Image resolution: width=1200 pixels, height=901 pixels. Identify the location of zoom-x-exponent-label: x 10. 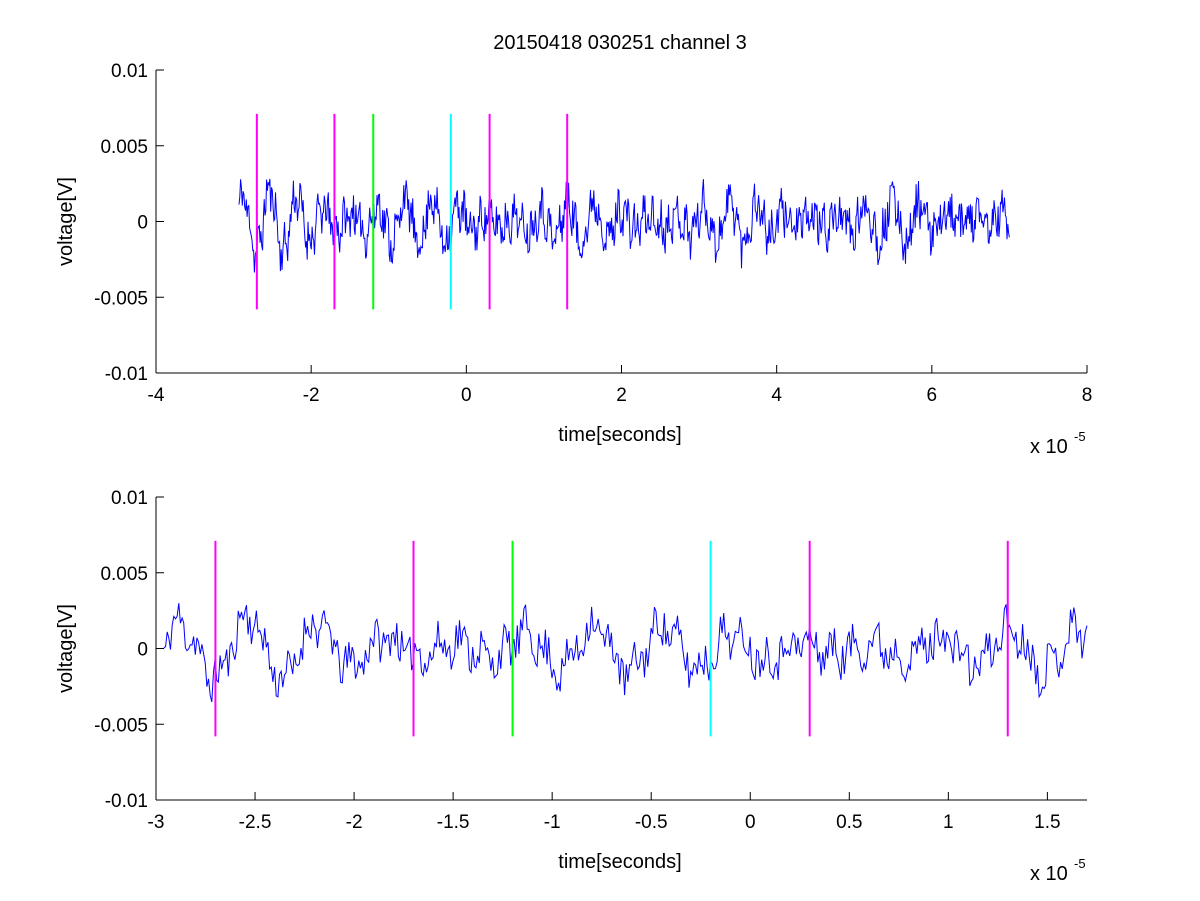
(1049, 874).